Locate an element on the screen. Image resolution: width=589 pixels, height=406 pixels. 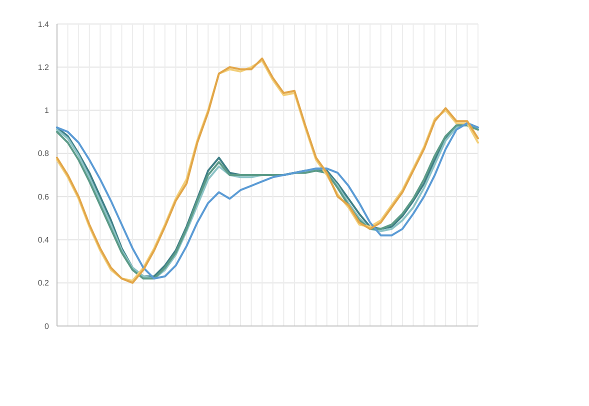
y-tick-label: 1 is located at coordinates (47, 111).